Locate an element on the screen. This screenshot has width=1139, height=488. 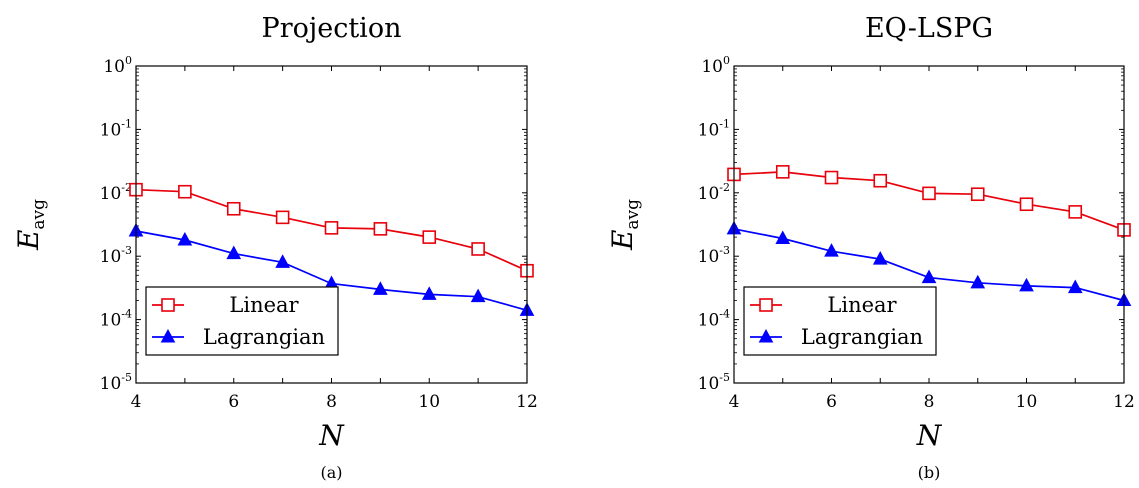
series-line-linear is located at coordinates (929, 201).